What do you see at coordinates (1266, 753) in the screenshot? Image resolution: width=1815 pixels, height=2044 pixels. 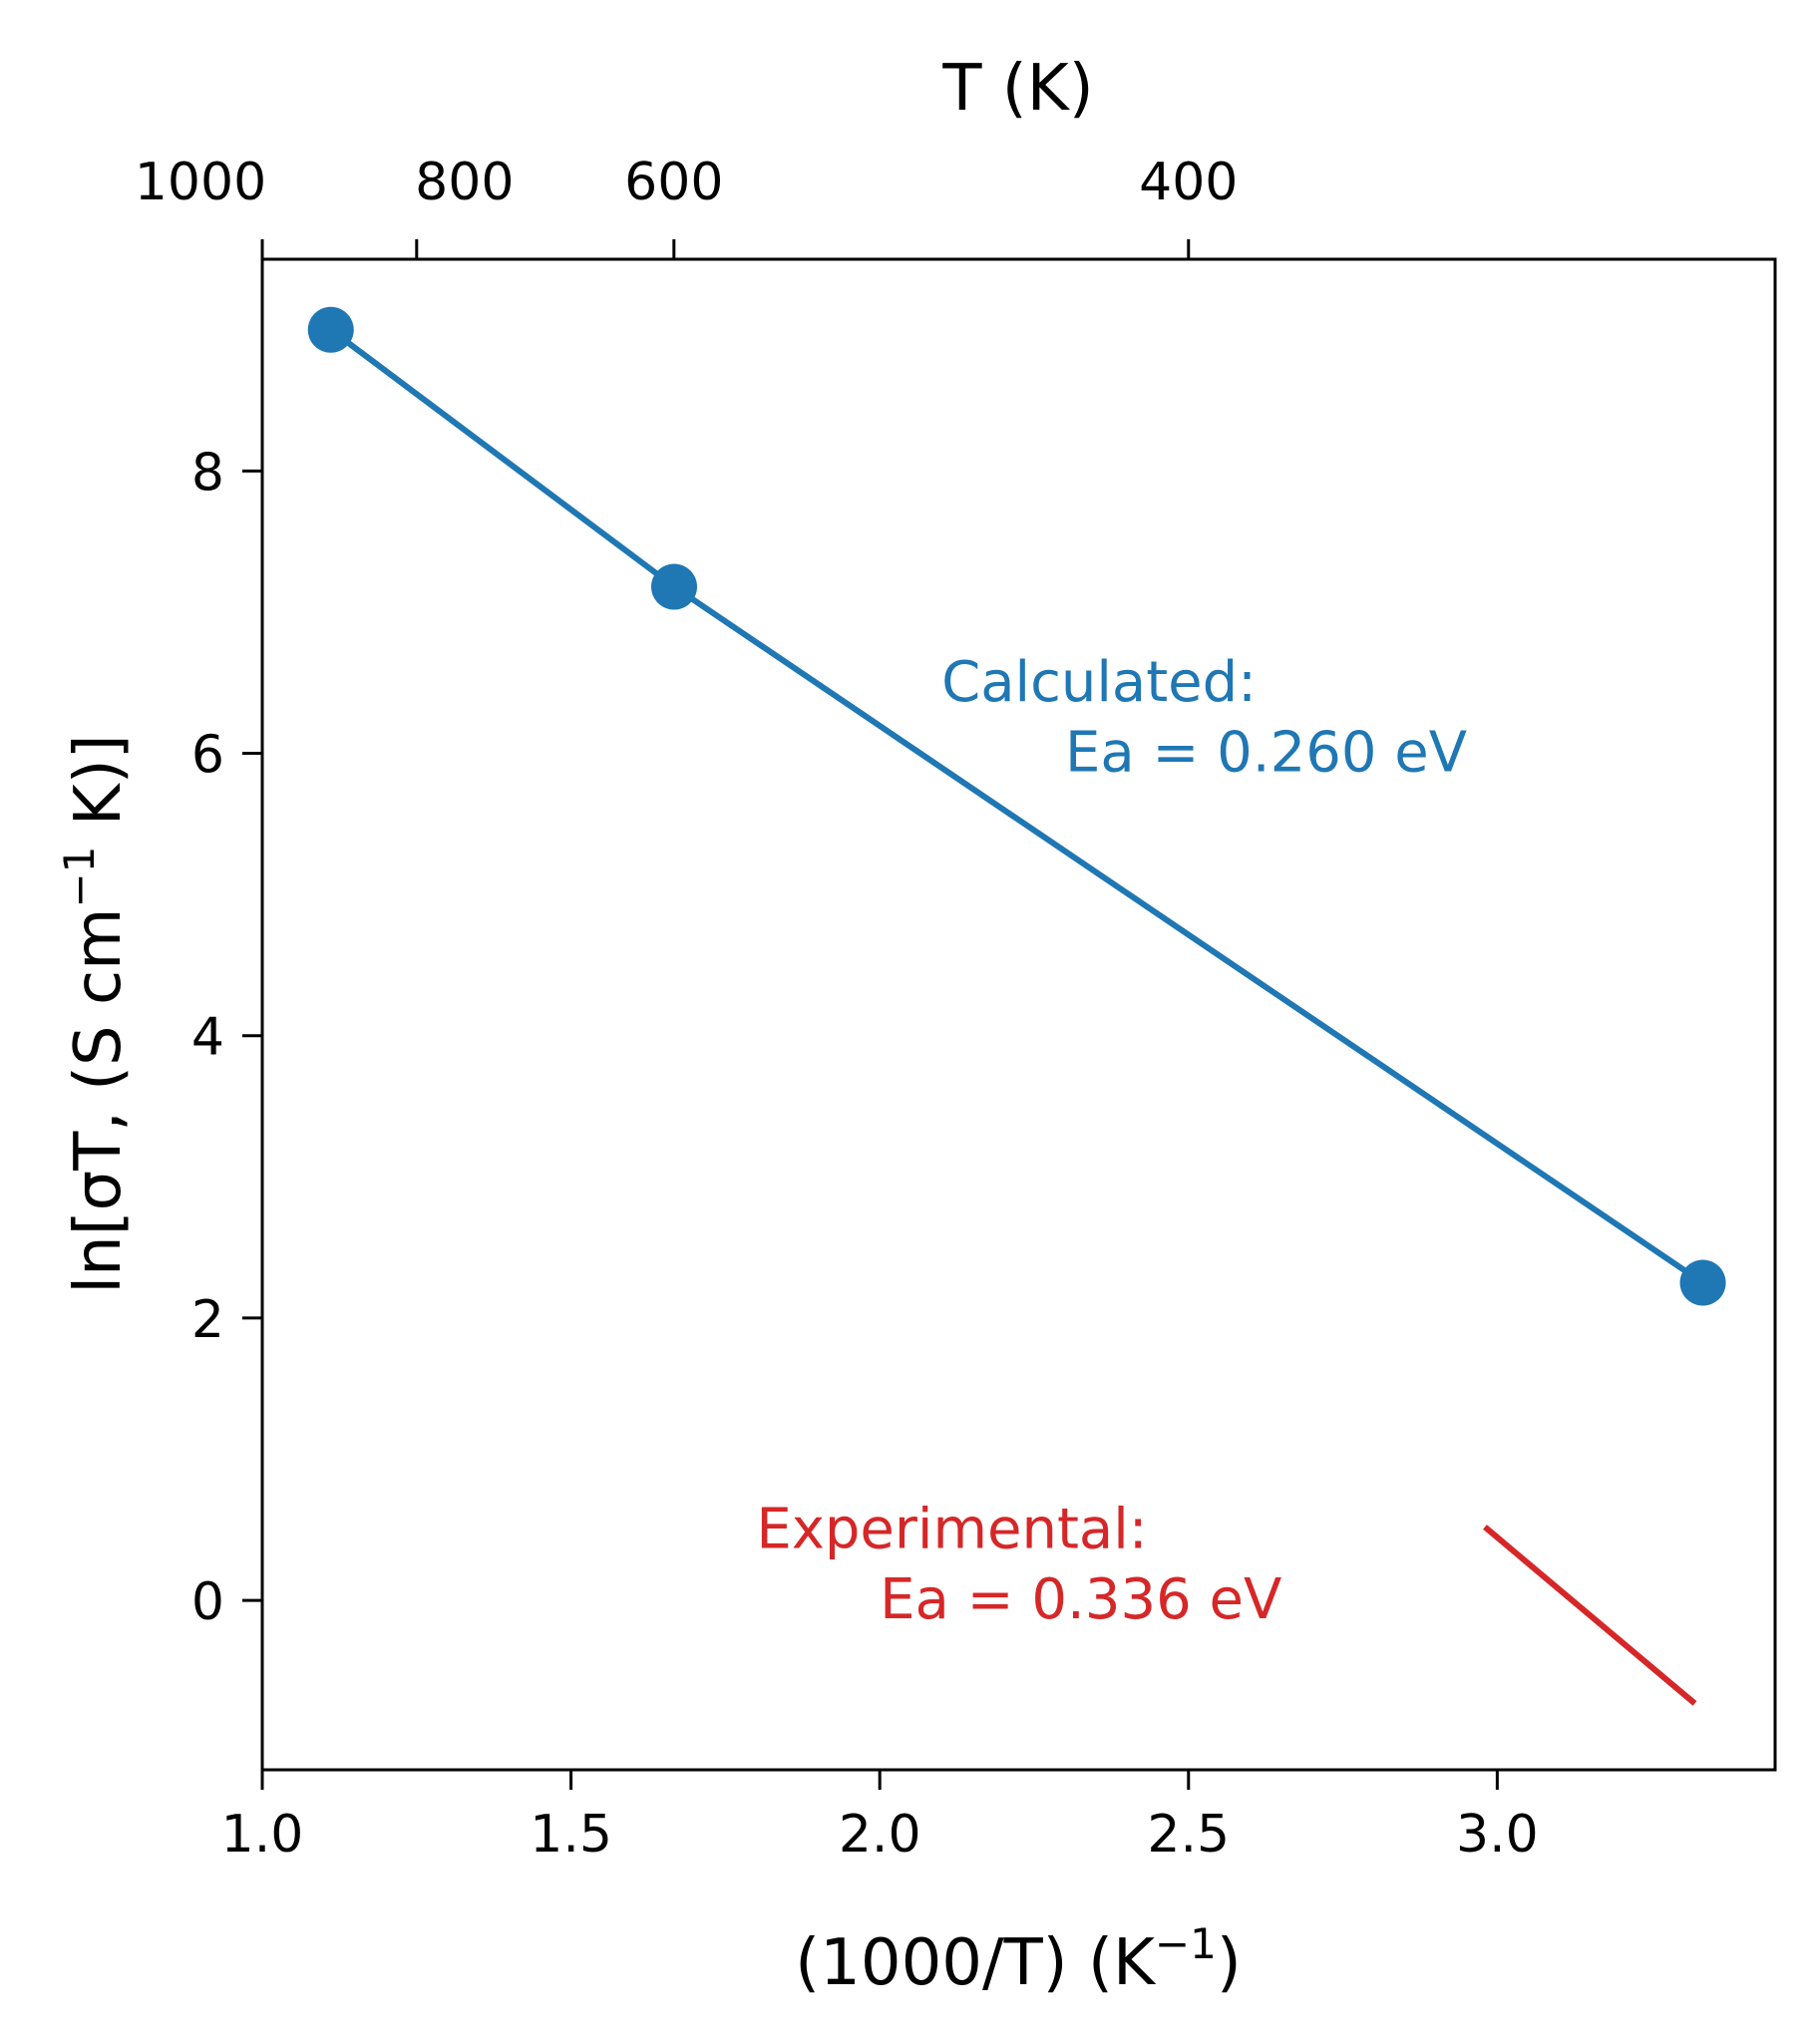 I see `calculated-annotation-value: Ea = 0.260 eV` at bounding box center [1266, 753].